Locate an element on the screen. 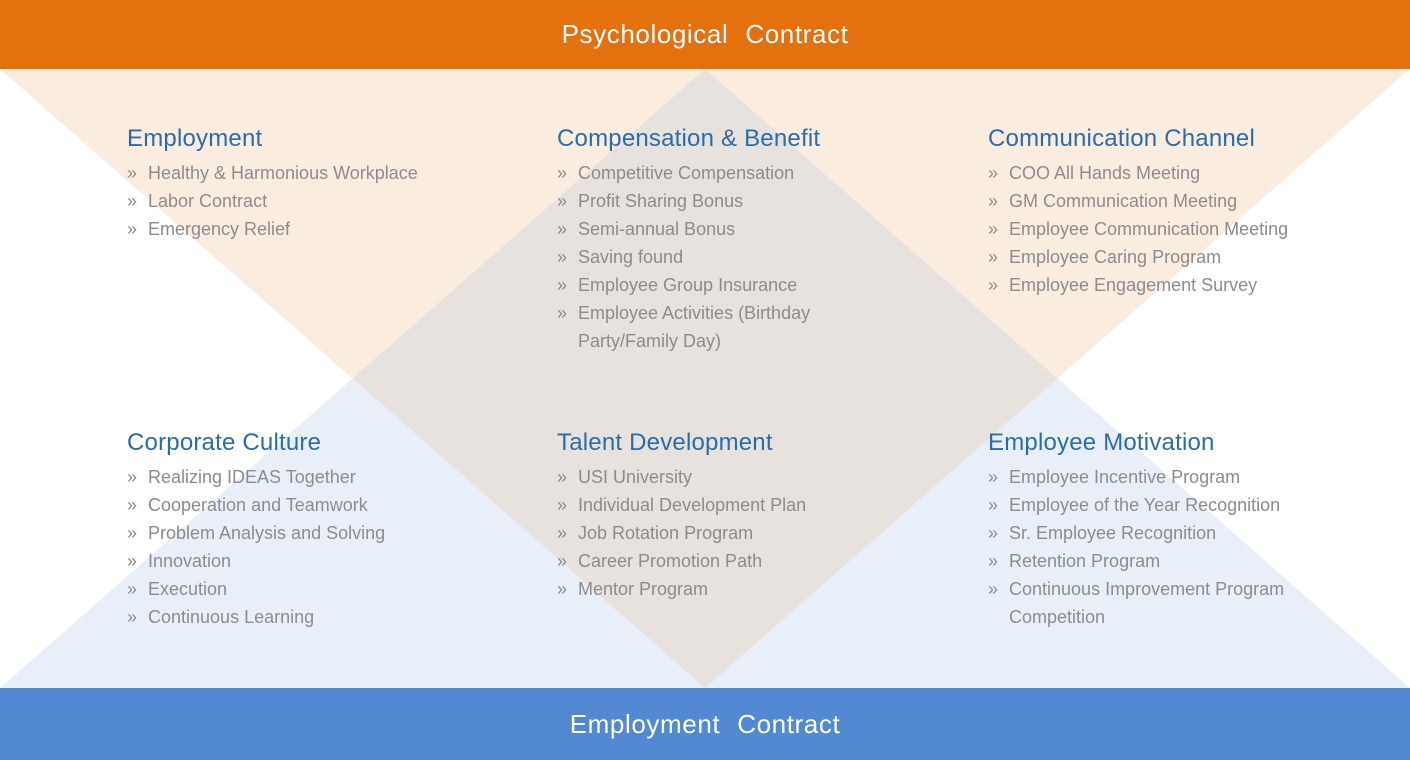 This screenshot has height=760, width=1410. list-item: » COO All Hands Meeting is located at coordinates (1155, 173).